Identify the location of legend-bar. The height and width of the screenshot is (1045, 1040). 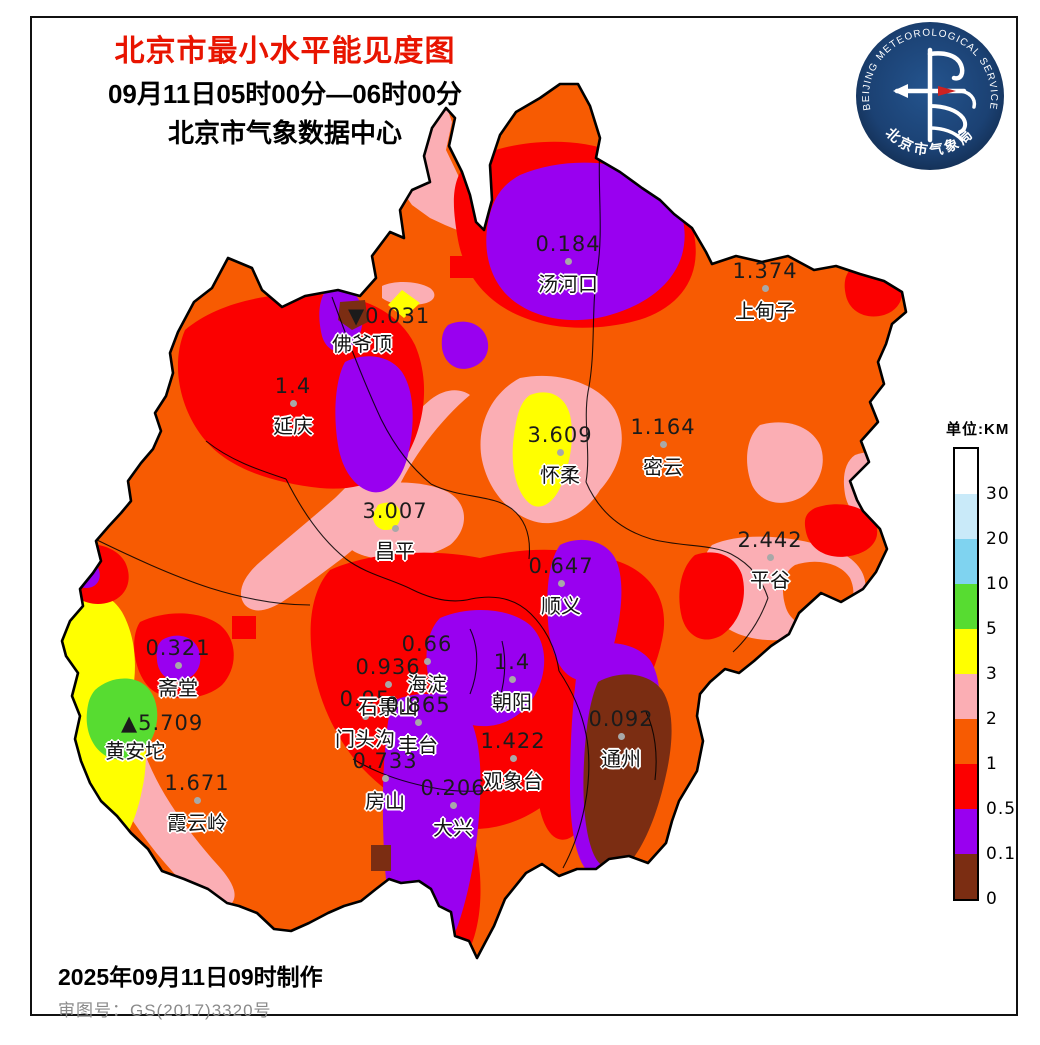
(966, 674).